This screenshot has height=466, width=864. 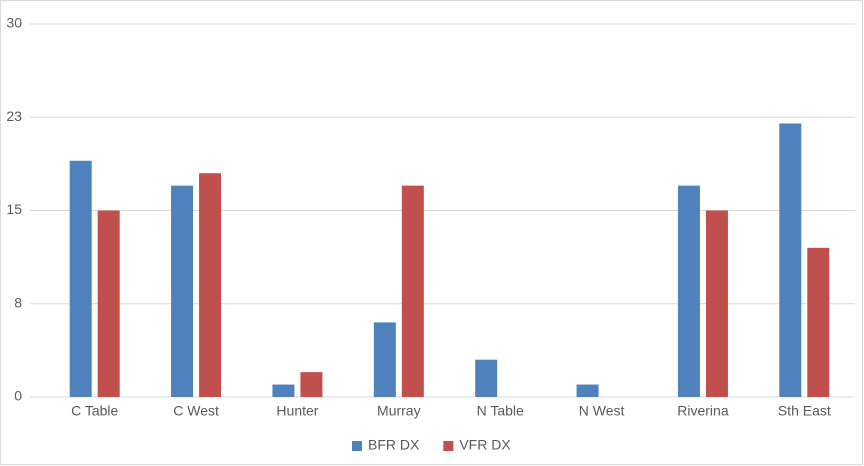 I want to click on legend-label: VFR DX, so click(x=485, y=445).